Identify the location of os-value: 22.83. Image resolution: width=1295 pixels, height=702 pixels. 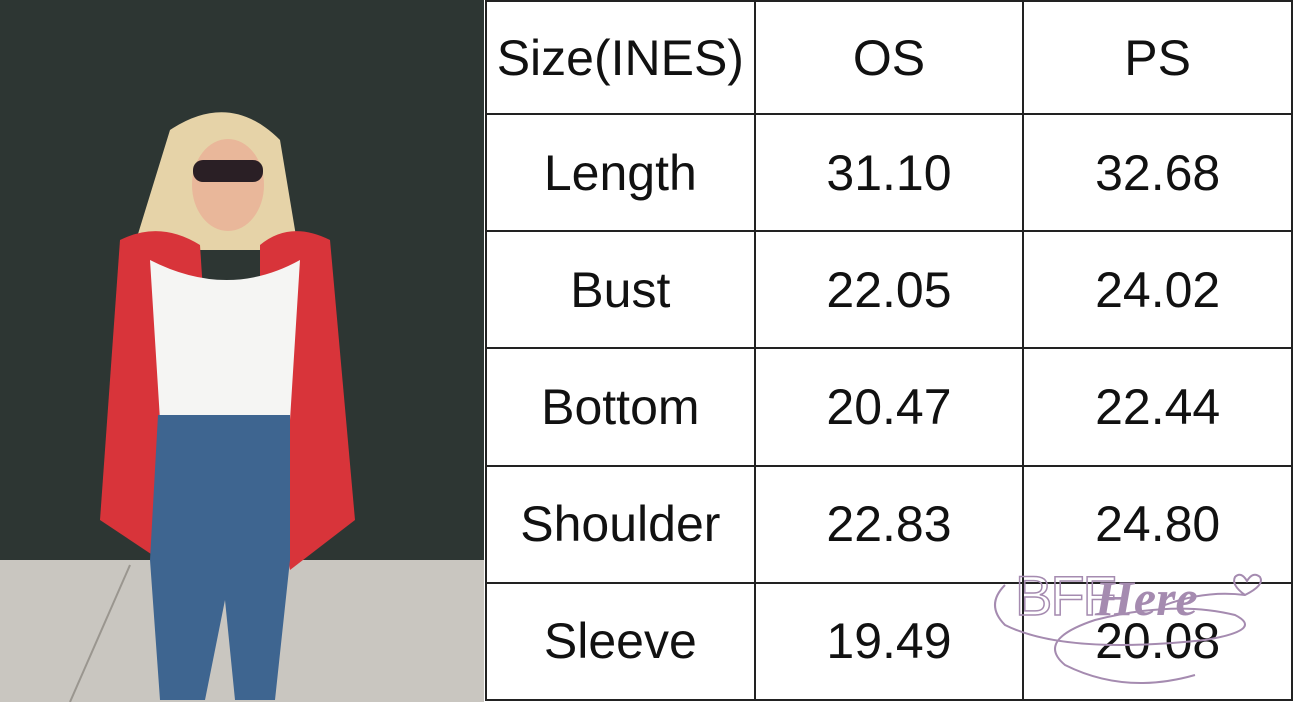
(889, 524).